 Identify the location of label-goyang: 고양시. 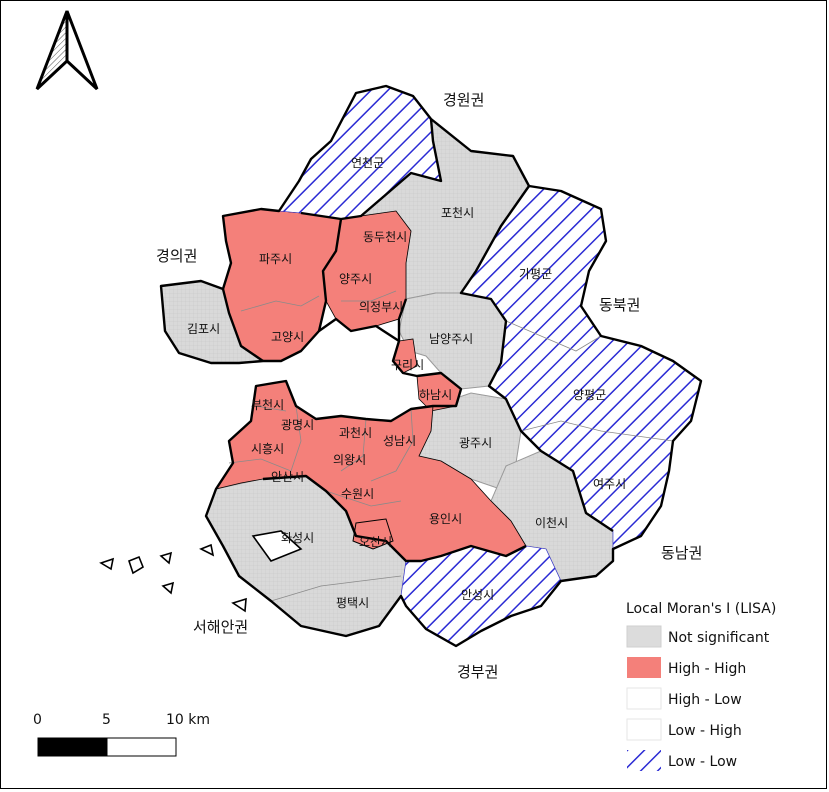
(287, 337).